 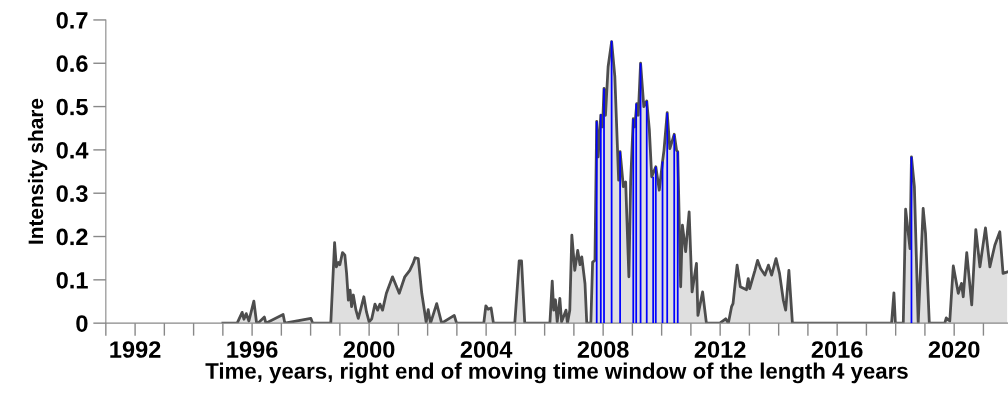 What do you see at coordinates (72, 280) in the screenshot?
I see `y-tick-label: 0.1` at bounding box center [72, 280].